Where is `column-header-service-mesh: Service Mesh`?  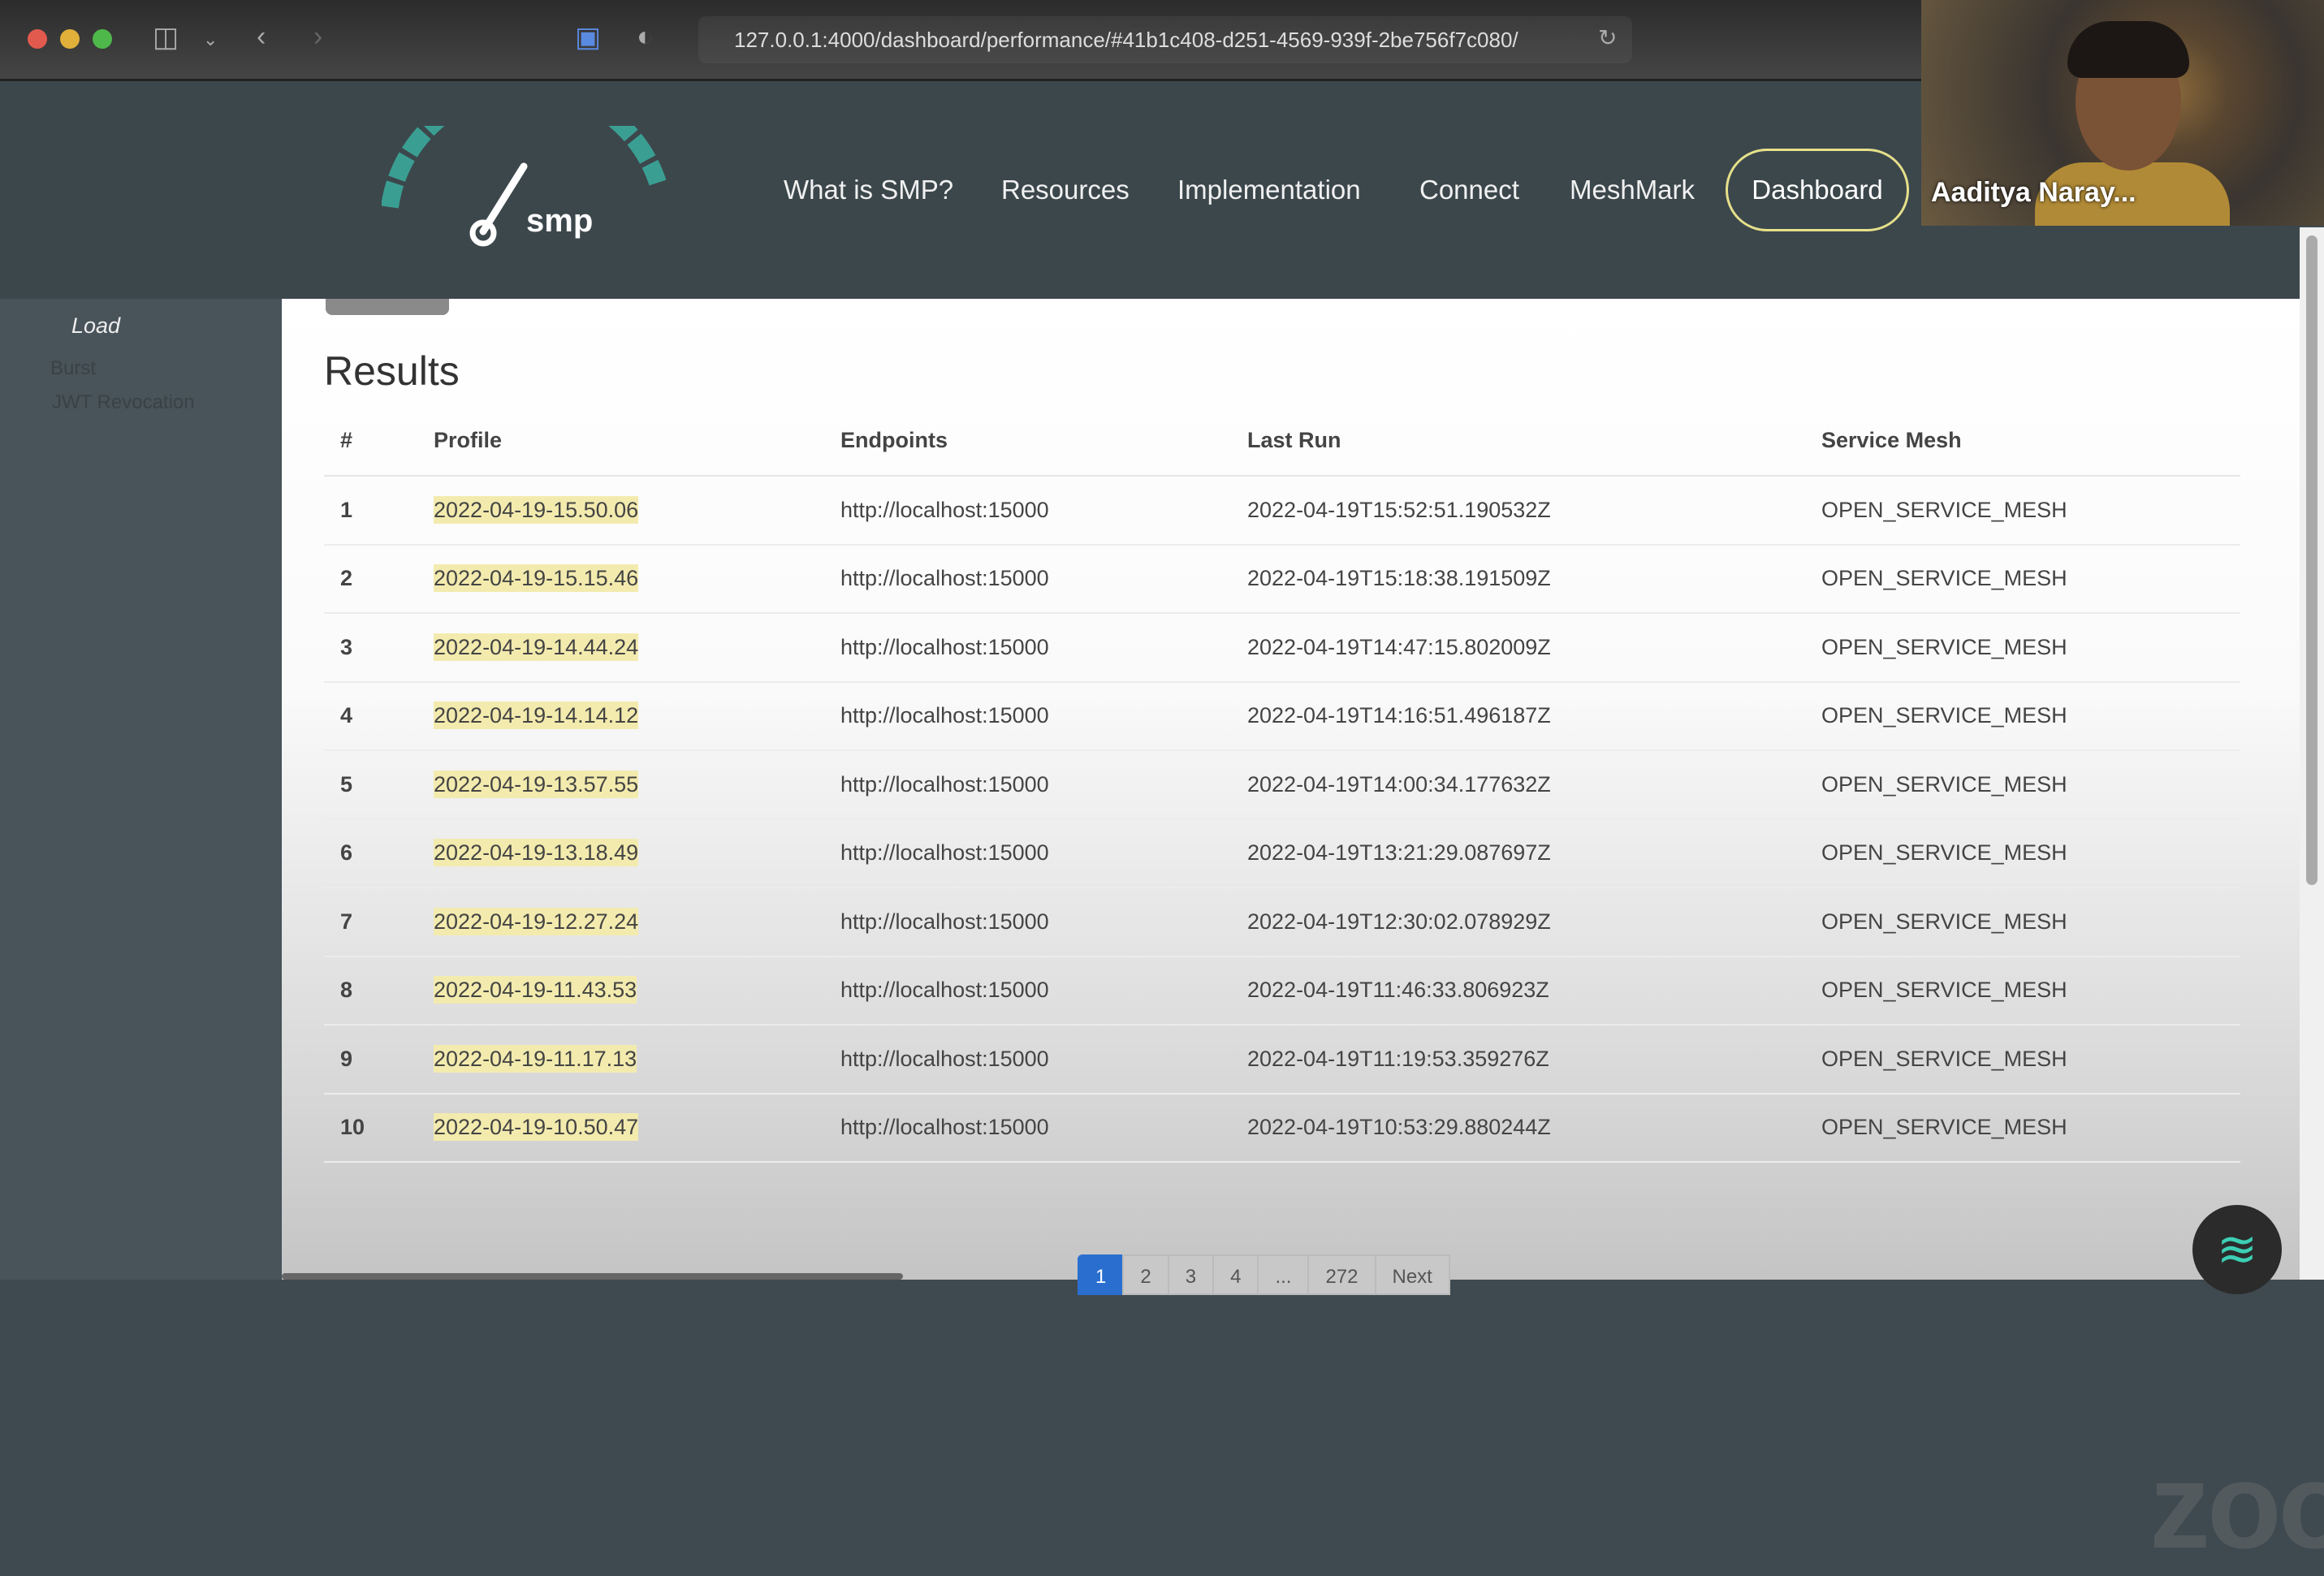
column-header-service-mesh: Service Mesh is located at coordinates (2030, 441).